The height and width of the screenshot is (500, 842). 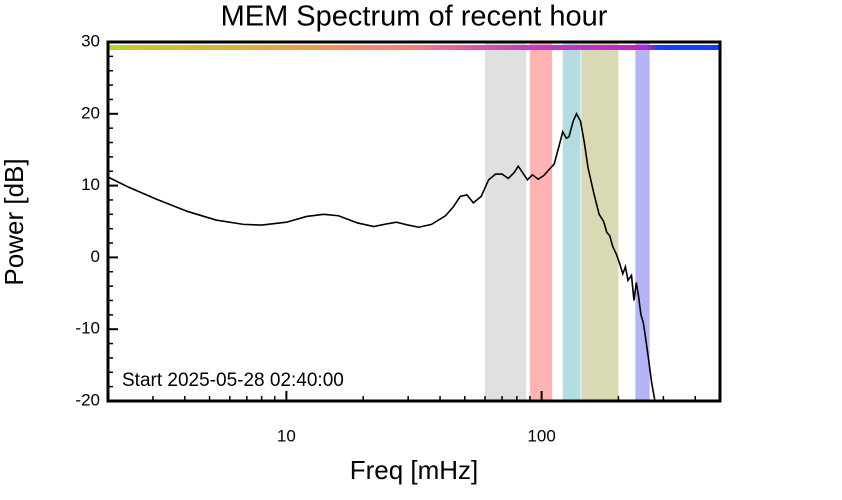 I want to click on x-tick-label: 10, so click(x=286, y=435).